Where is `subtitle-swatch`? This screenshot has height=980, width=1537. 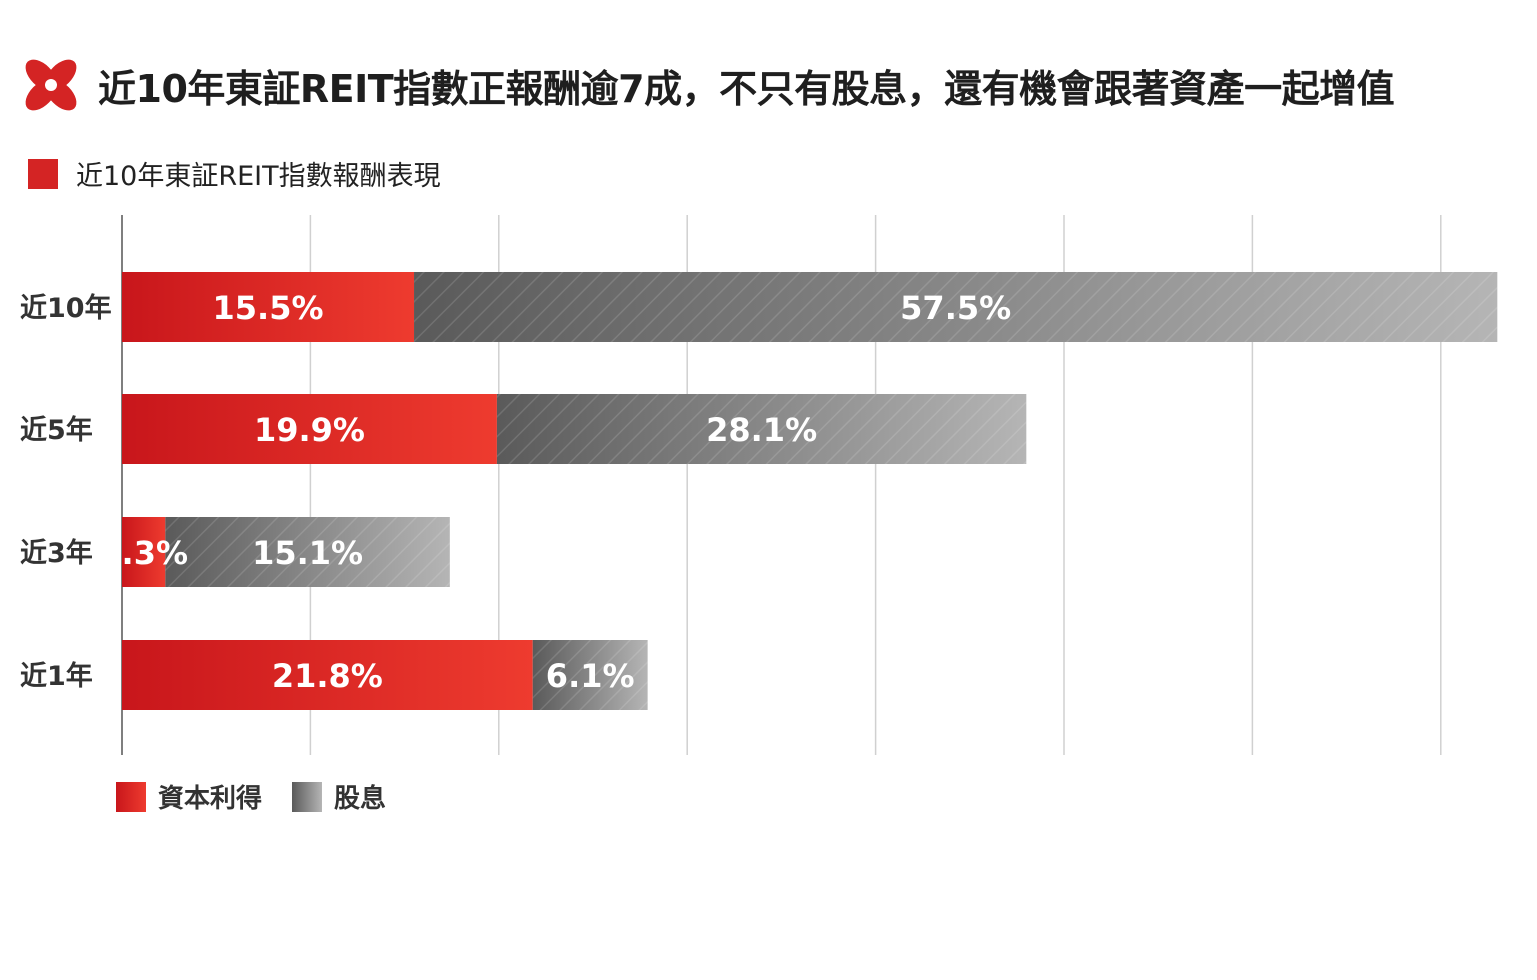
subtitle-swatch is located at coordinates (43, 173).